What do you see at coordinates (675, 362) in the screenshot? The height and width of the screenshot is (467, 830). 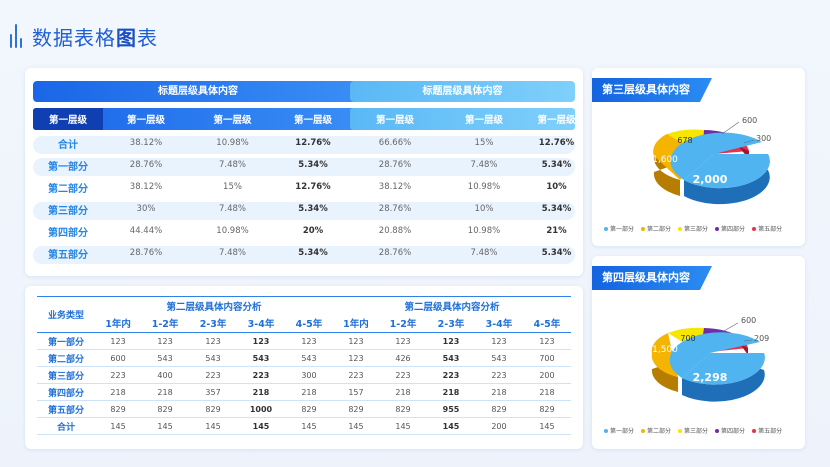 I see `pie2-slice-b` at bounding box center [675, 362].